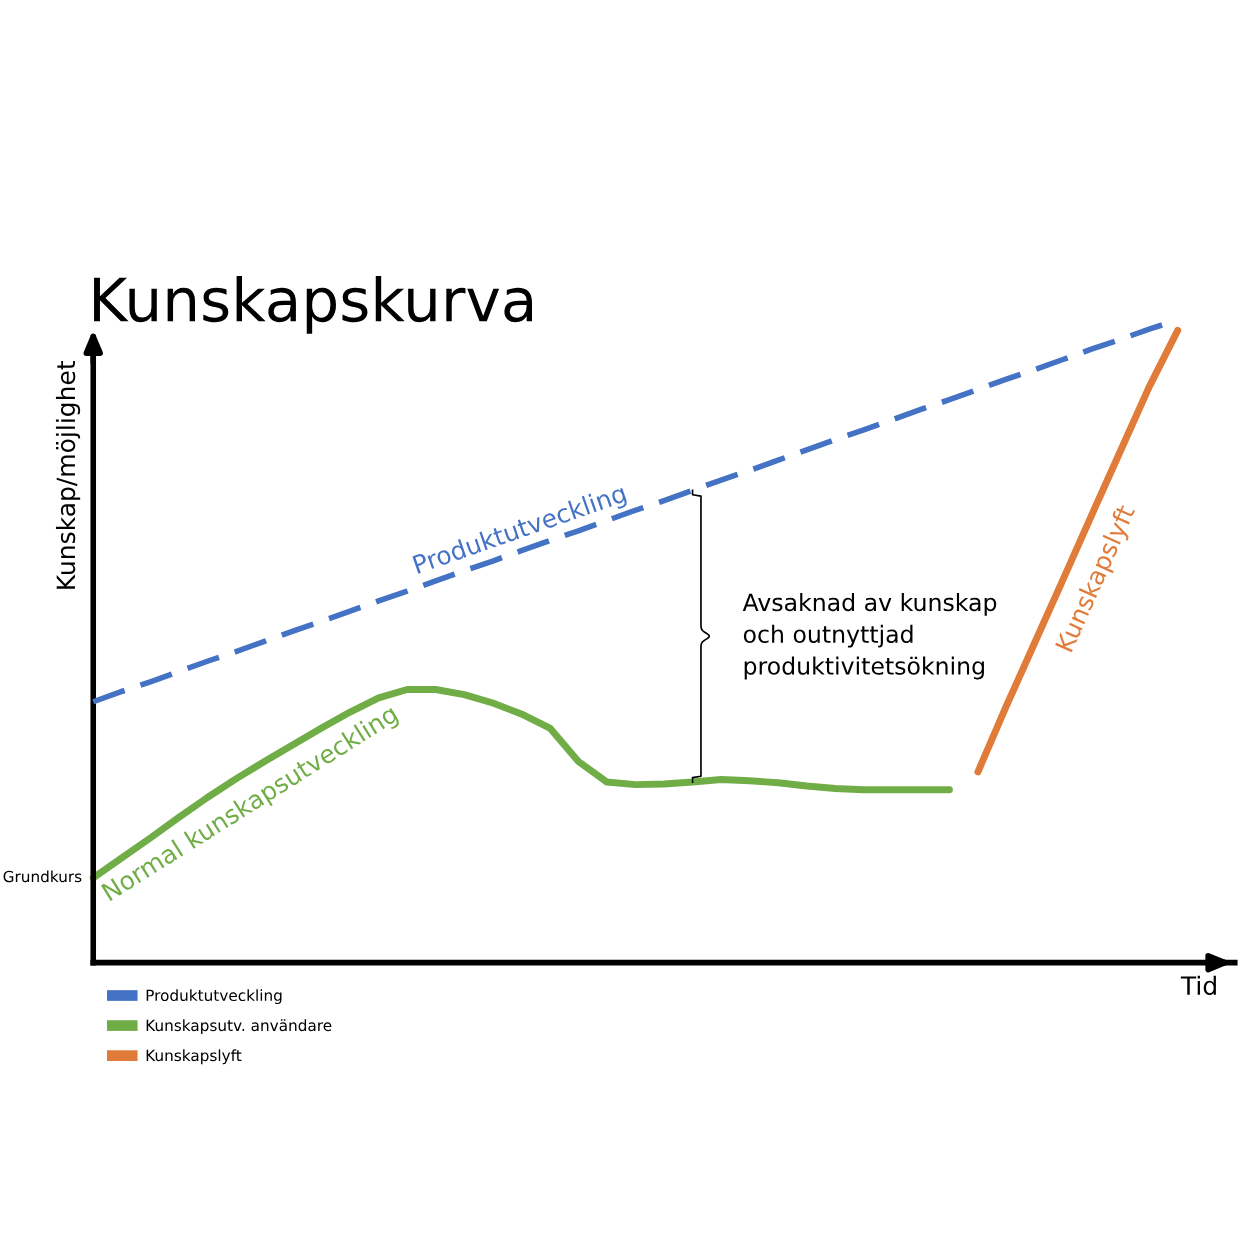 The height and width of the screenshot is (1260, 1260). Describe the element at coordinates (42, 876) in the screenshot. I see `annotation: Grundkurs` at that location.